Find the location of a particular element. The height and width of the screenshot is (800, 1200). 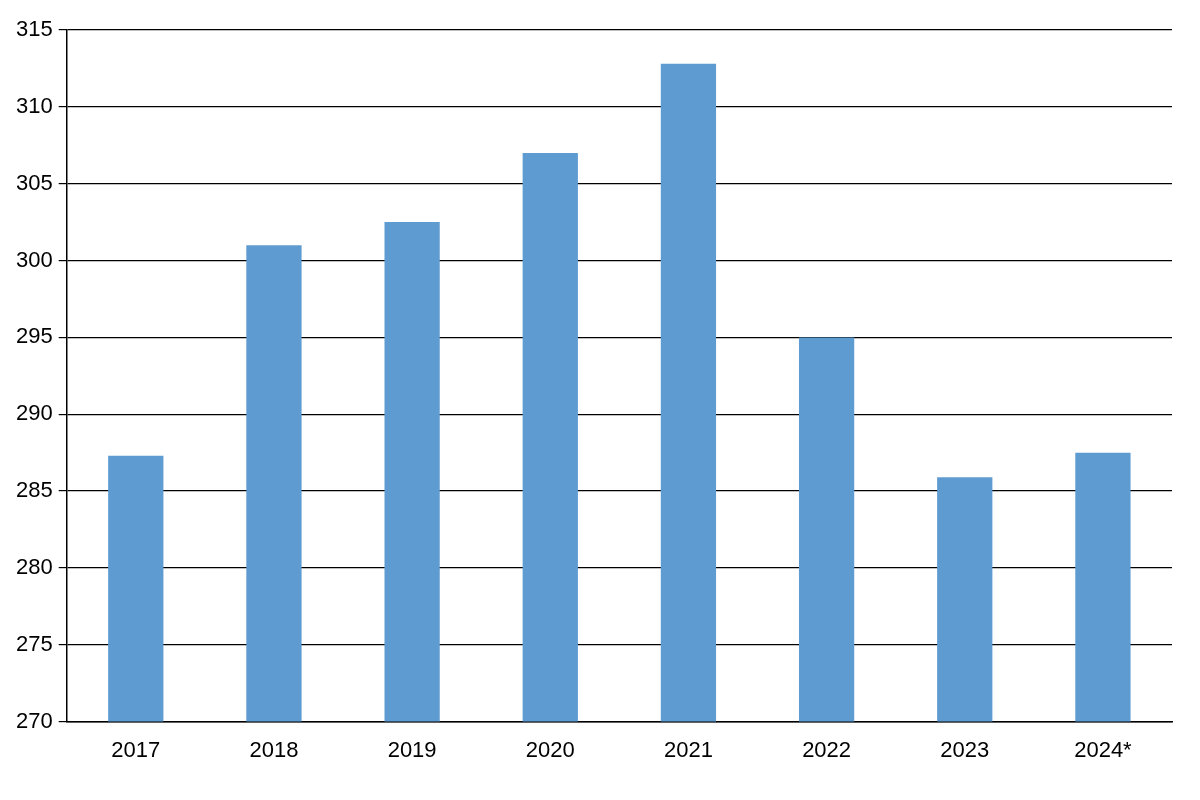

y-tick-label: 270 is located at coordinates (34, 720).